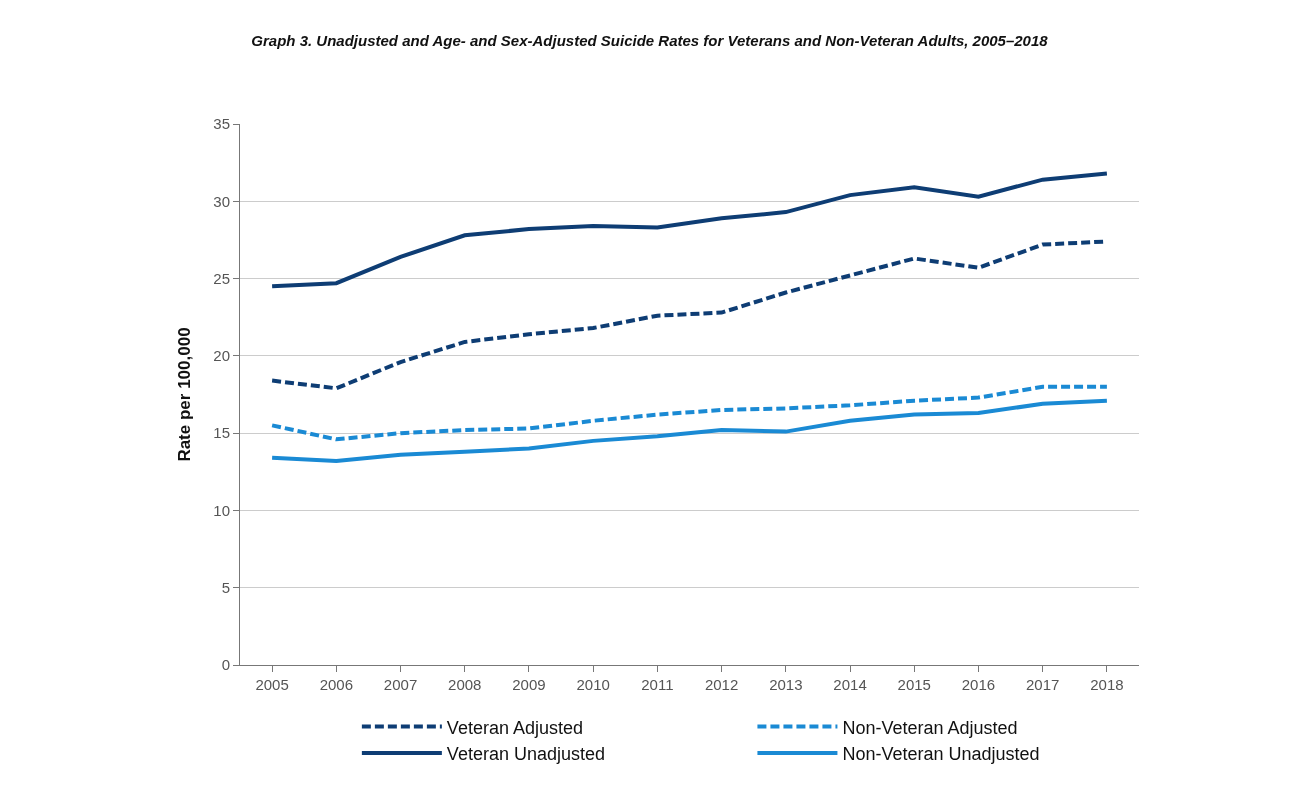 This screenshot has height=785, width=1299. Describe the element at coordinates (786, 684) in the screenshot. I see `x-tick-label: 2013` at that location.